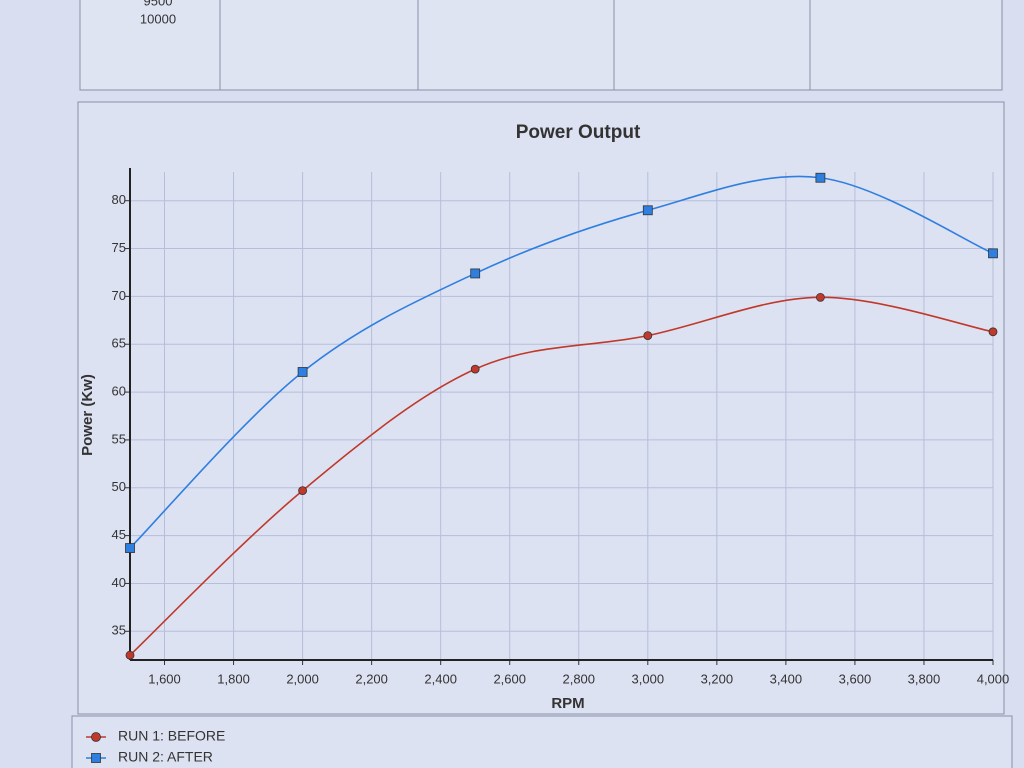 This screenshot has height=768, width=1024. What do you see at coordinates (440, 678) in the screenshot?
I see `x-tick-label: 2,400` at bounding box center [440, 678].